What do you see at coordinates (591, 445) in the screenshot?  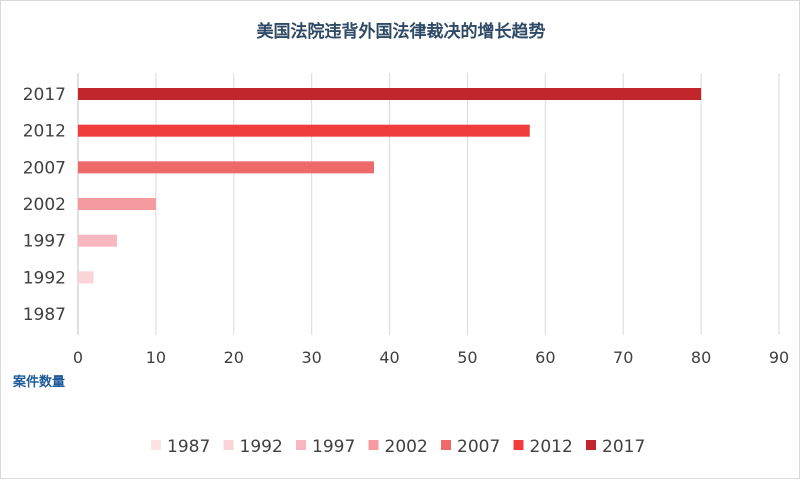 I see `legend-swatch-2017` at bounding box center [591, 445].